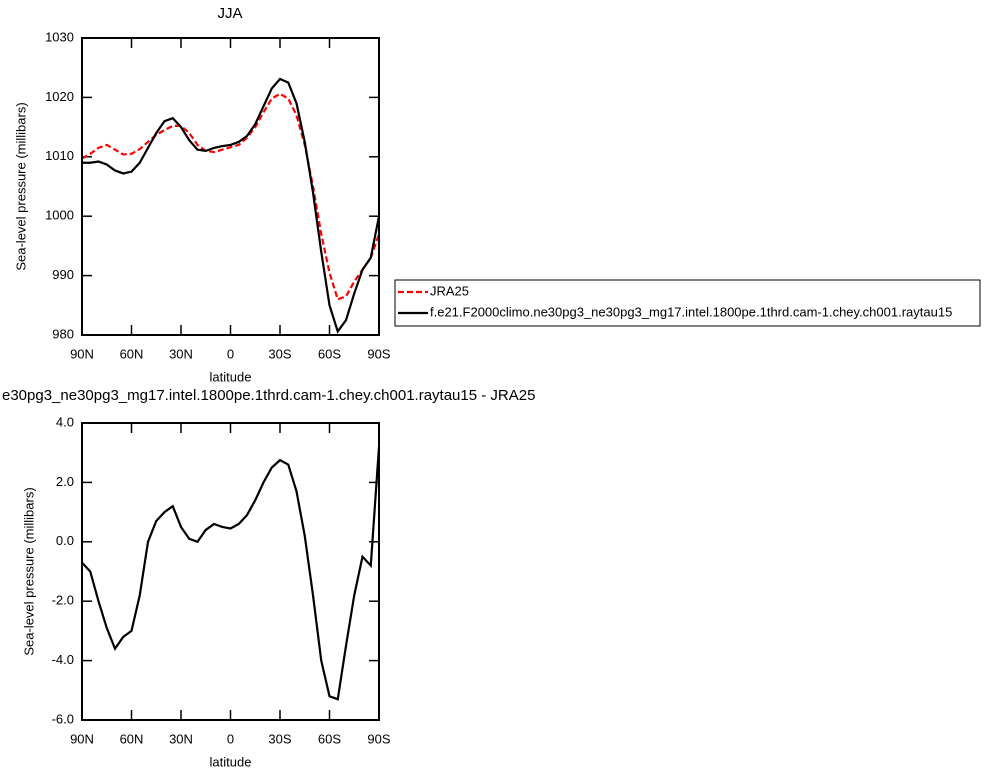  I want to click on y-tick-label: 2.0, so click(65, 481).